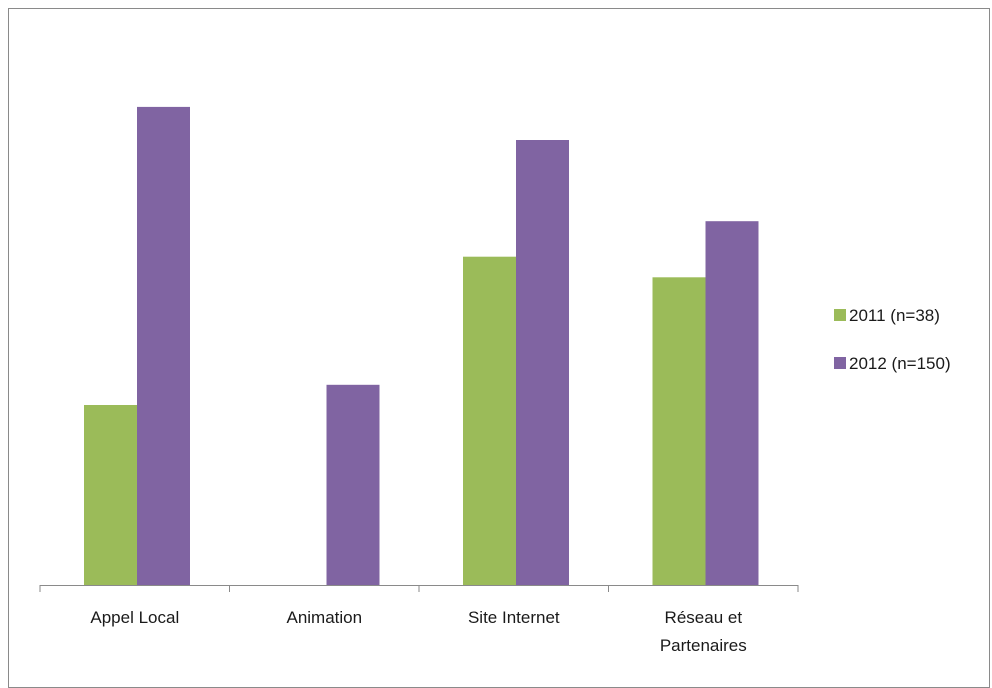 This screenshot has height=688, width=992. Describe the element at coordinates (703, 645) in the screenshot. I see `x-tick-label-3-line-1: Partenaires` at that location.